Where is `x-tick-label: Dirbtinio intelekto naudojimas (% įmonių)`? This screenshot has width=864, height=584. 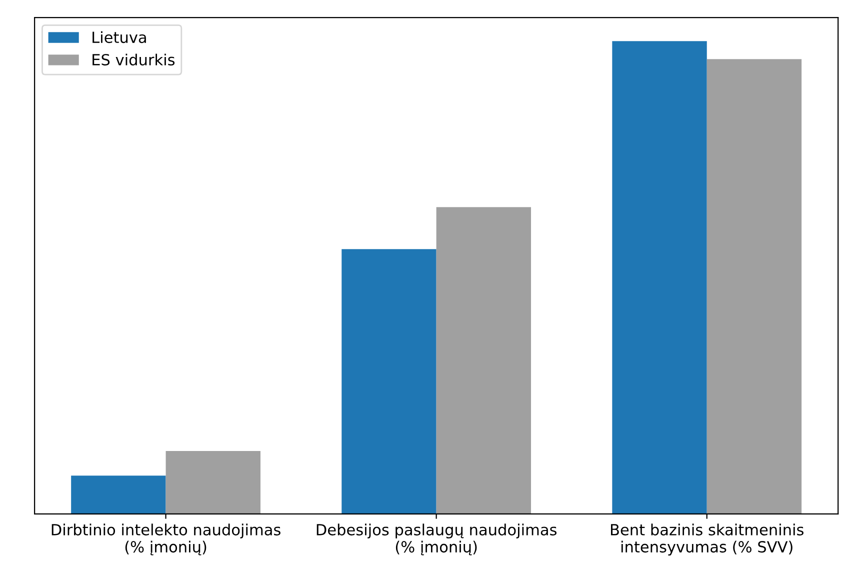
x-tick-label: Dirbtinio intelekto naudojimas (% įmonių) is located at coordinates (166, 540).